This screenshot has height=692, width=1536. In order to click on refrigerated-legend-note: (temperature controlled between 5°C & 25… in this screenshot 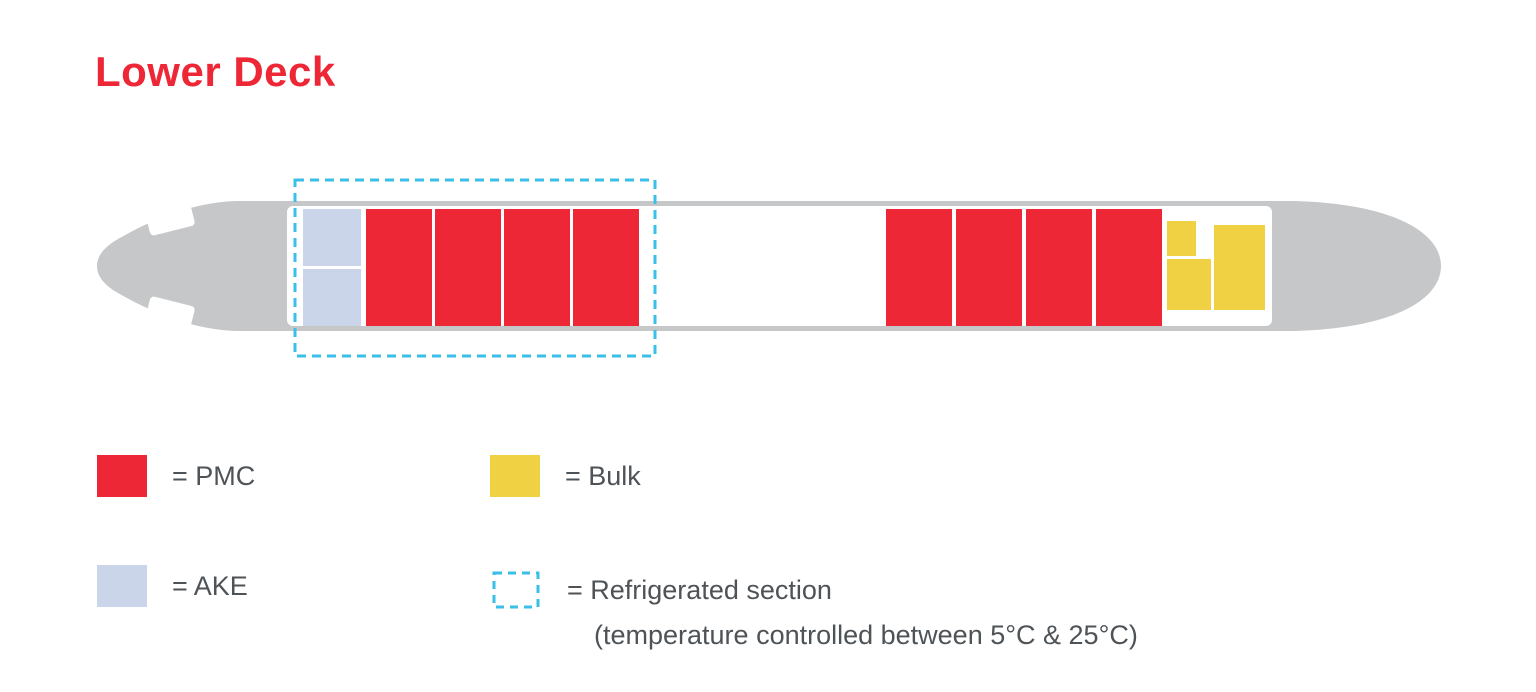, I will do `click(866, 635)`.